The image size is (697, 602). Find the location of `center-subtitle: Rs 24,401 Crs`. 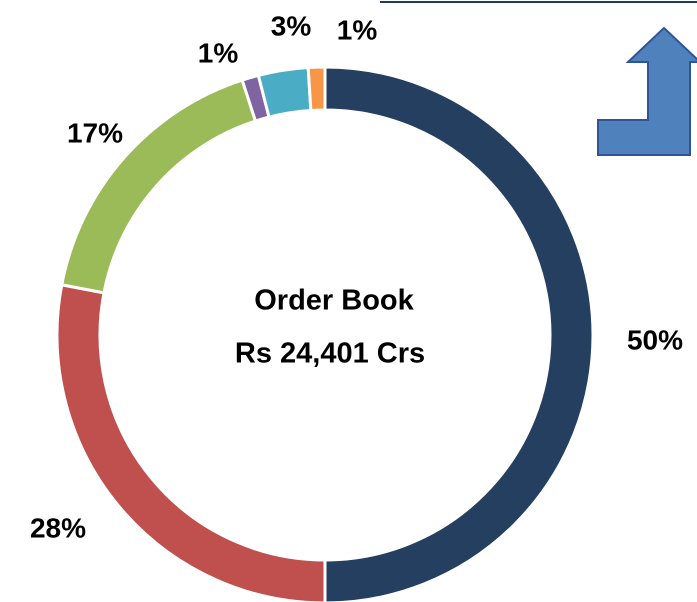

center-subtitle: Rs 24,401 Crs is located at coordinates (330, 354).